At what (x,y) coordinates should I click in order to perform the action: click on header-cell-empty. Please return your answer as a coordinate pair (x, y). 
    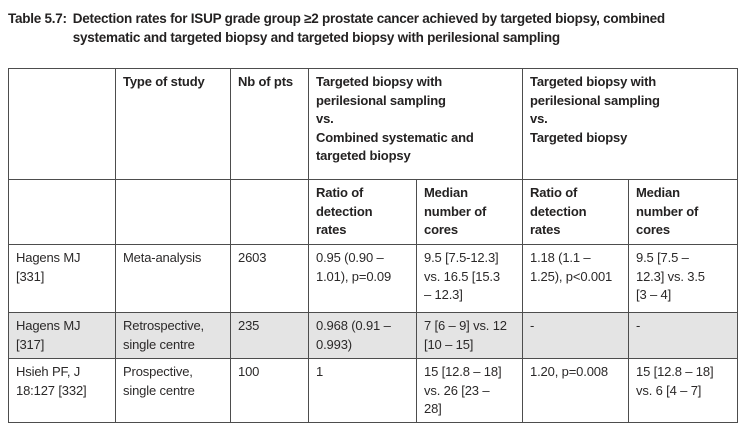
    Looking at the image, I should click on (62, 124).